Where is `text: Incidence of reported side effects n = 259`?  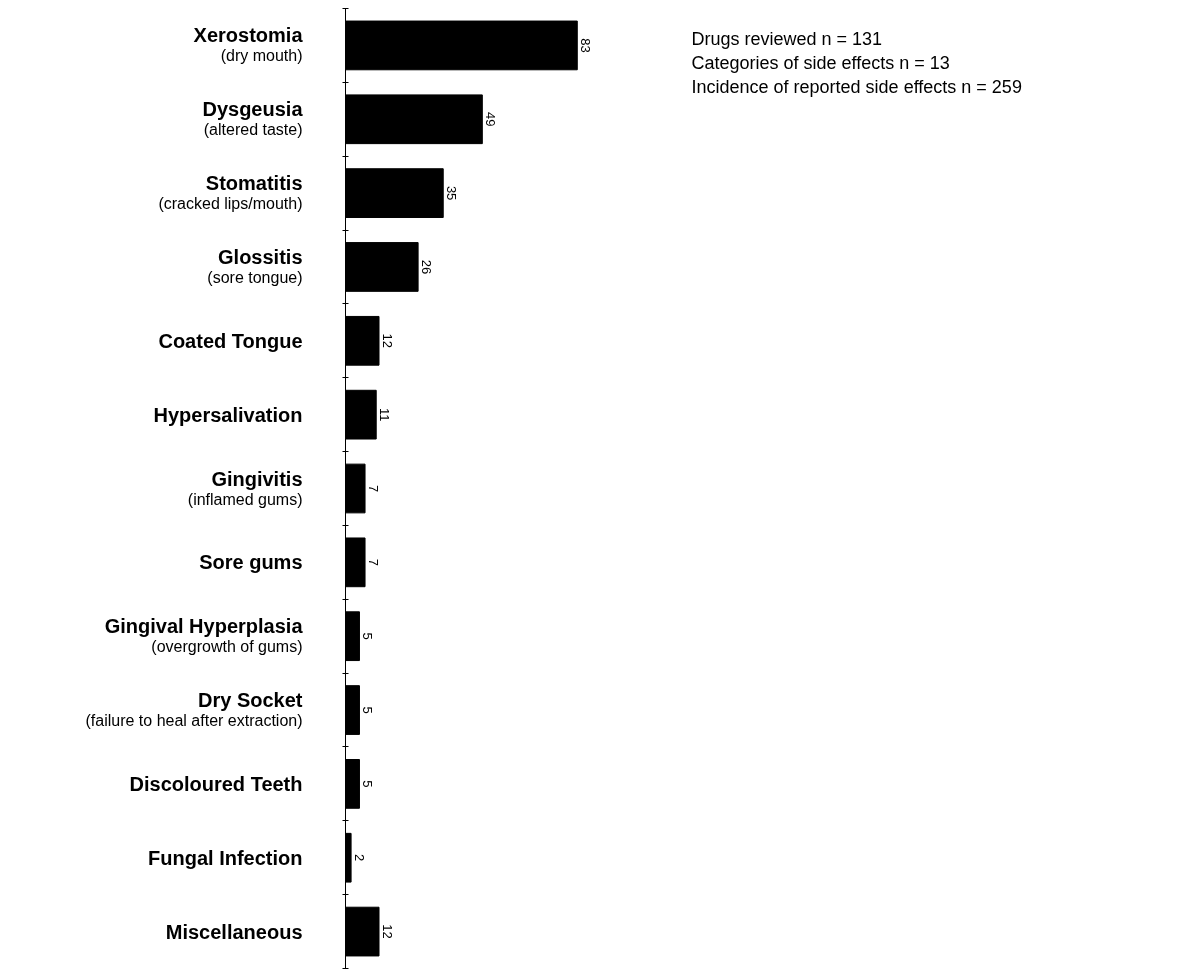
text: Incidence of reported side effects n = 259 is located at coordinates (856, 86).